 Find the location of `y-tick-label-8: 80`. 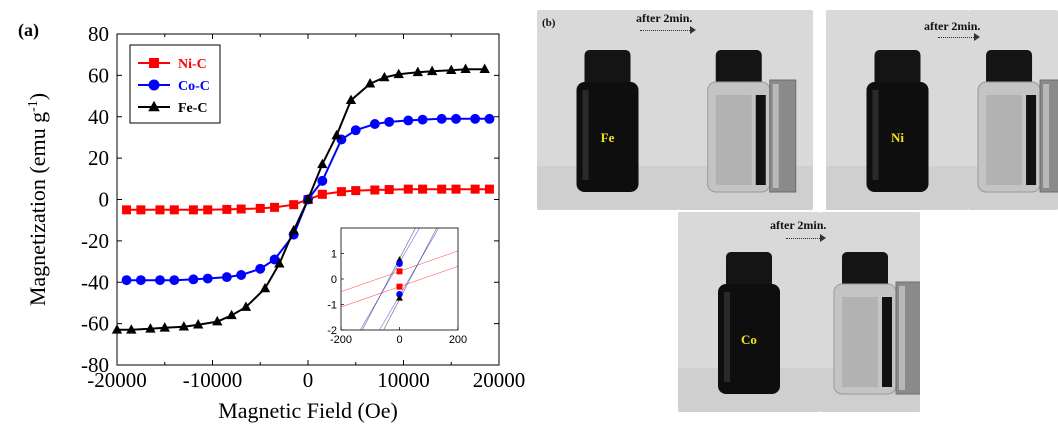

y-tick-label-8: 80 is located at coordinates (98, 34).